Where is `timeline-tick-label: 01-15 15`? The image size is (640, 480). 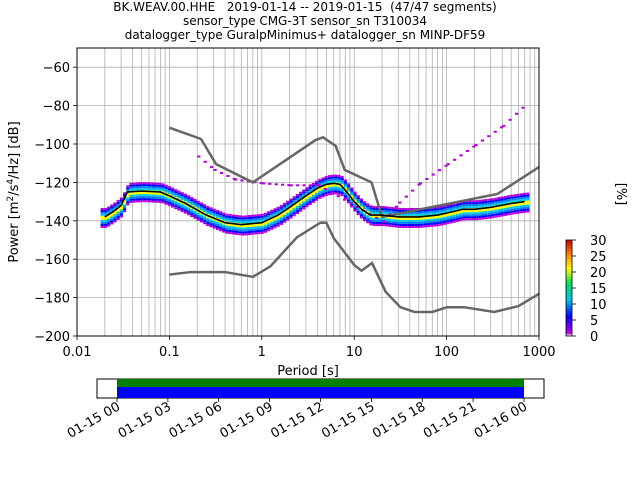
timeline-tick-label: 01-15 15 is located at coordinates (348, 420).